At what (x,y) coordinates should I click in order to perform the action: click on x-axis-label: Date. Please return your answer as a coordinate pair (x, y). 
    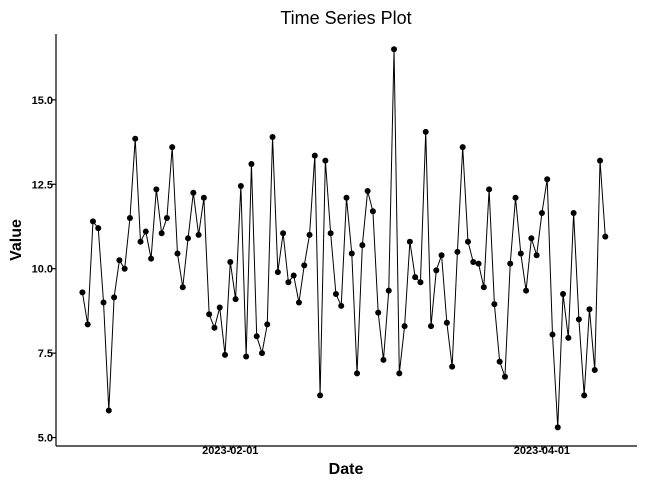
    Looking at the image, I should click on (346, 469).